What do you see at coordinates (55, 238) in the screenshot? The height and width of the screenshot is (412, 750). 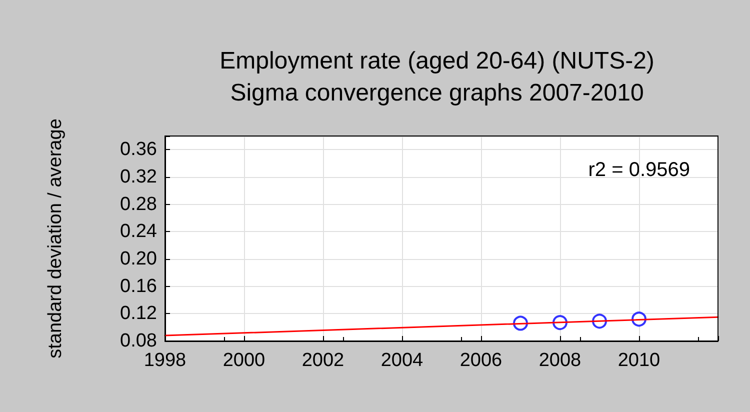 I see `y-axis-title: standard deviation / average` at bounding box center [55, 238].